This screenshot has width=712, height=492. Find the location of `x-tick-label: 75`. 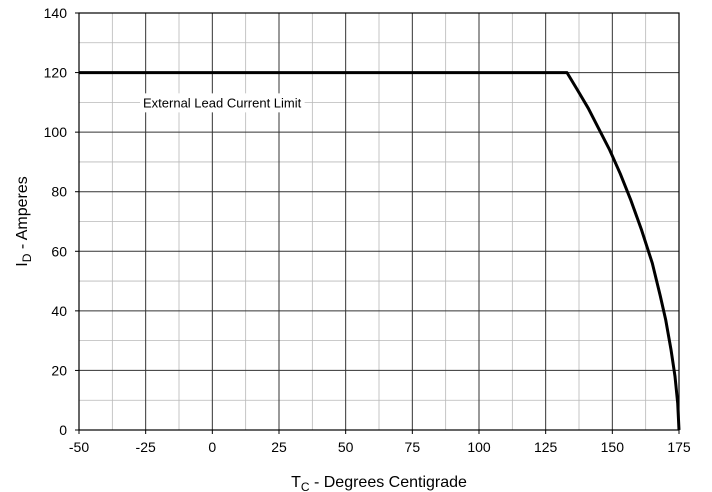

x-tick-label: 75 is located at coordinates (413, 447).